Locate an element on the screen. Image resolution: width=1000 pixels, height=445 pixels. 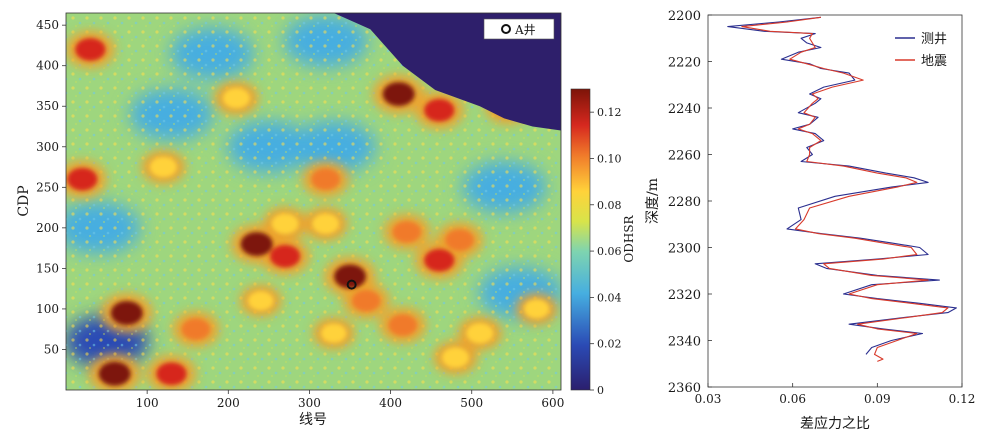
heatmap-y-tick-label: 100 is located at coordinates (47, 309).